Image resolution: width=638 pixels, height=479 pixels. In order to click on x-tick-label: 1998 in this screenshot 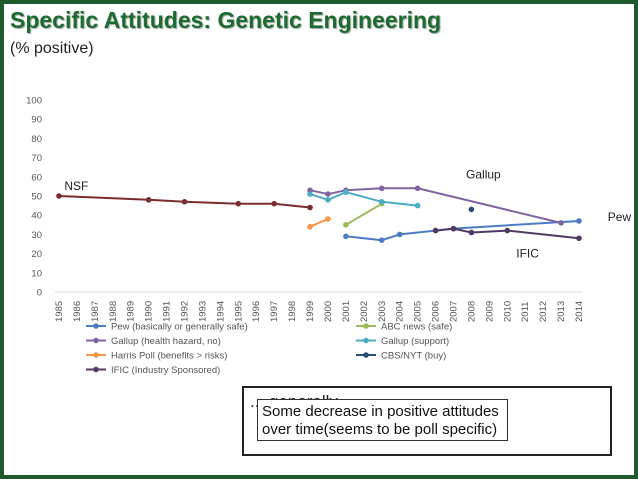, I will do `click(292, 311)`.